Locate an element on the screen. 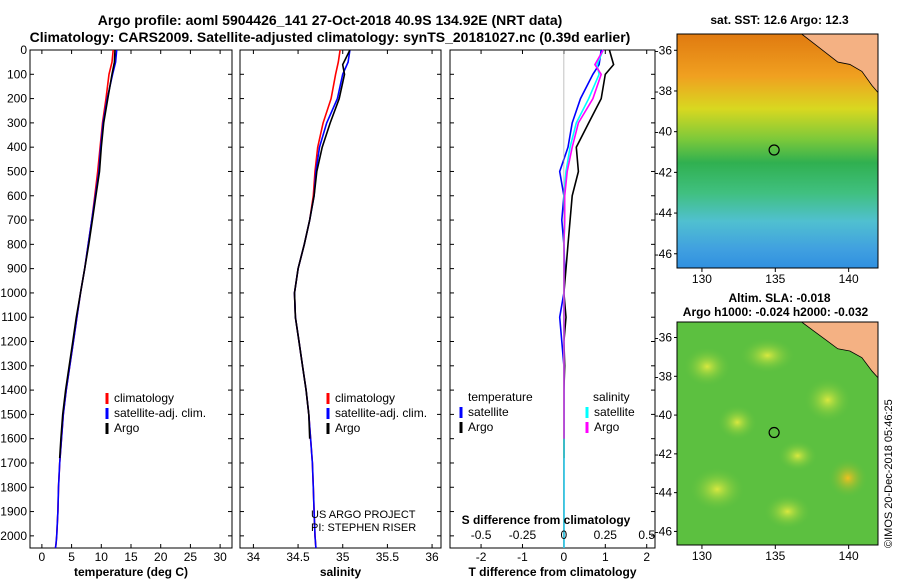 Image resolution: width=900 pixels, height=580 pixels. x-tick-label: 30 is located at coordinates (220, 557).